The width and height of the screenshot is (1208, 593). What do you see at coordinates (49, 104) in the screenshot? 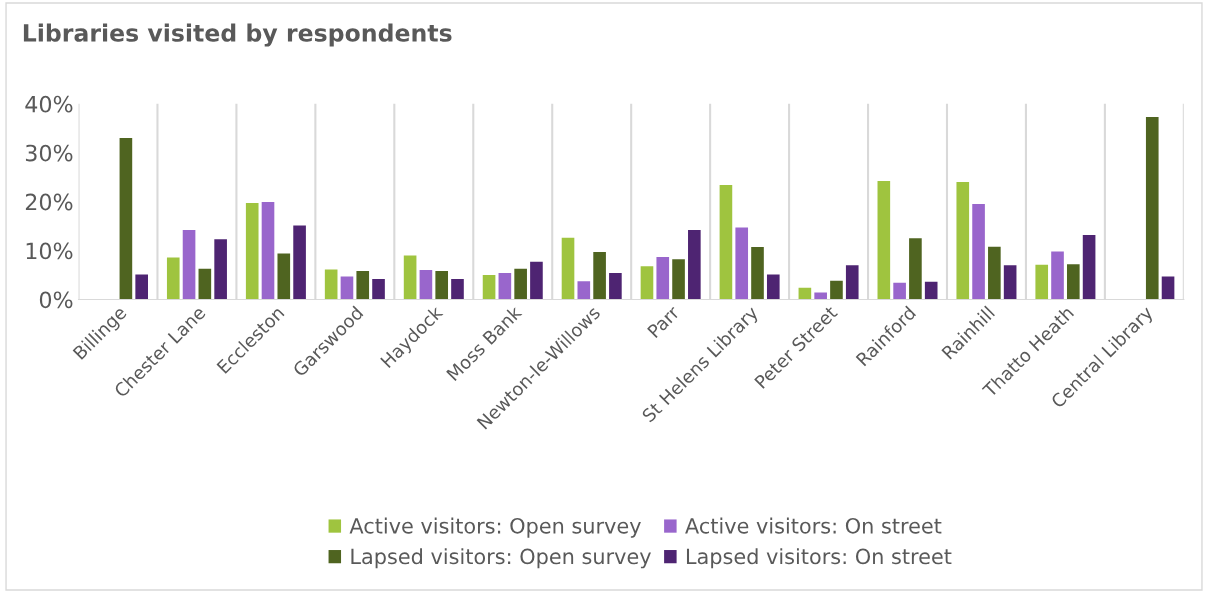
I see `y-tick-label: 40%` at bounding box center [49, 104].